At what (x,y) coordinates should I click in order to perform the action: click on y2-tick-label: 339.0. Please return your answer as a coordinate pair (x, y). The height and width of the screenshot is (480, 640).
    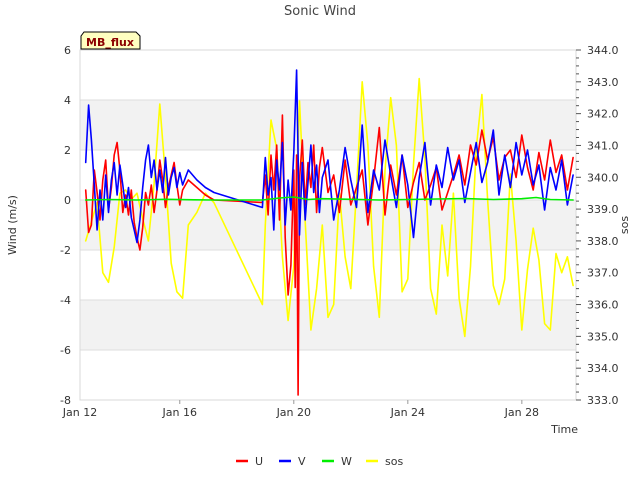
    Looking at the image, I should click on (603, 209).